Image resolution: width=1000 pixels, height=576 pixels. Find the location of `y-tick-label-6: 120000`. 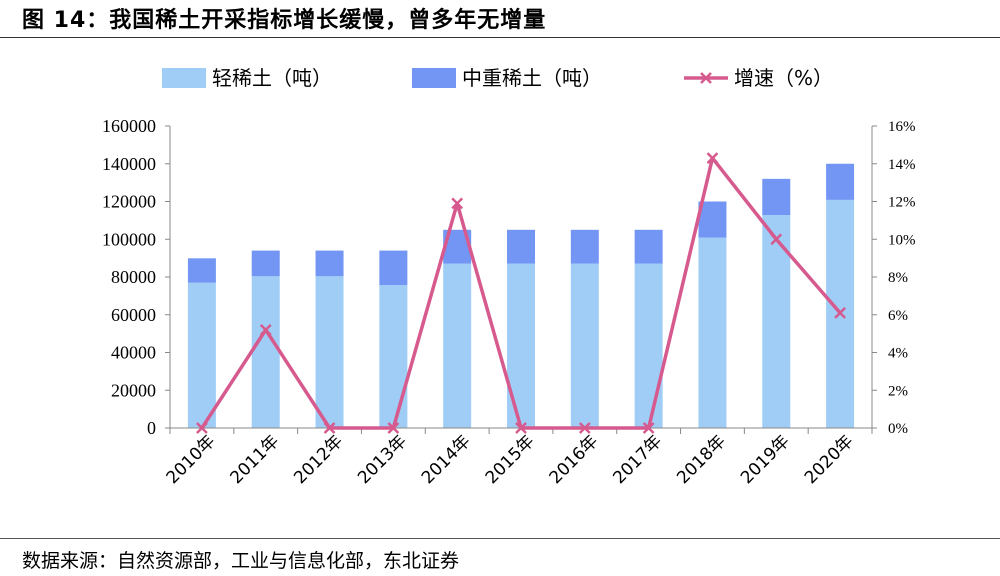

y-tick-label-6: 120000 is located at coordinates (129, 202).